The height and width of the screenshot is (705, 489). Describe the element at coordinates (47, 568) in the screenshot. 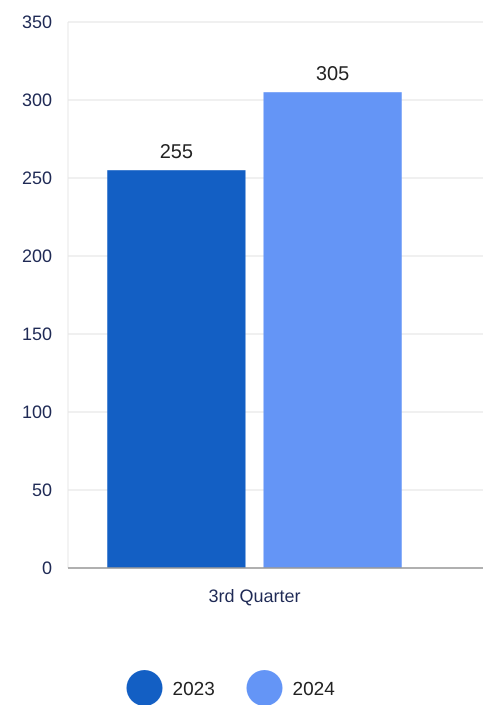

I see `y-tick-label: 0` at that location.